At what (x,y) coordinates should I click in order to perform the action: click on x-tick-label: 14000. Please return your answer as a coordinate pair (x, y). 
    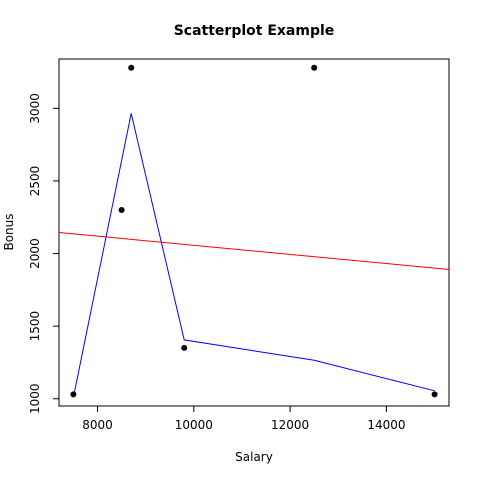
    Looking at the image, I should click on (386, 425).